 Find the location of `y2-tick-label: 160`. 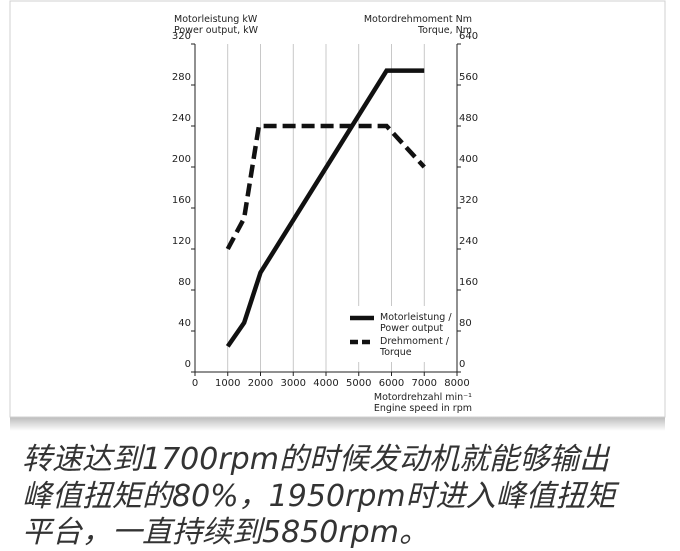

y2-tick-label: 160 is located at coordinates (468, 282).